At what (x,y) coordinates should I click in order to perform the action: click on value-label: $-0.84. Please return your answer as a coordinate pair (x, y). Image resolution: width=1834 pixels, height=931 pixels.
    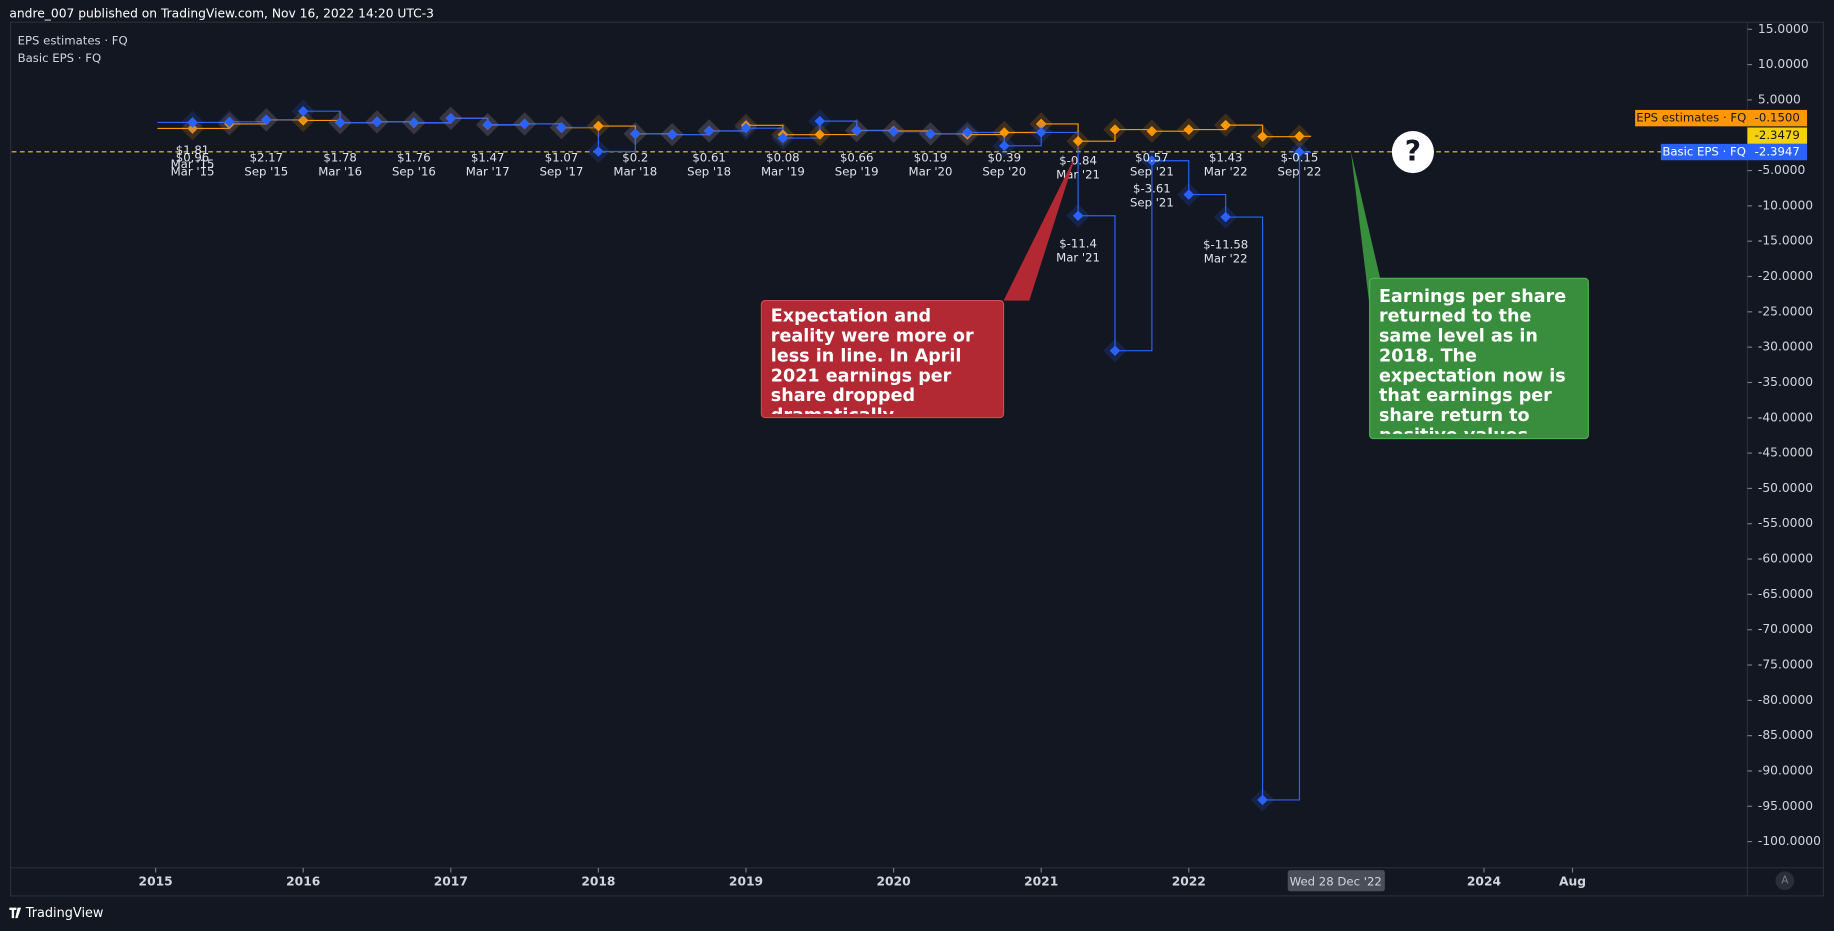
    Looking at the image, I should click on (1078, 161).